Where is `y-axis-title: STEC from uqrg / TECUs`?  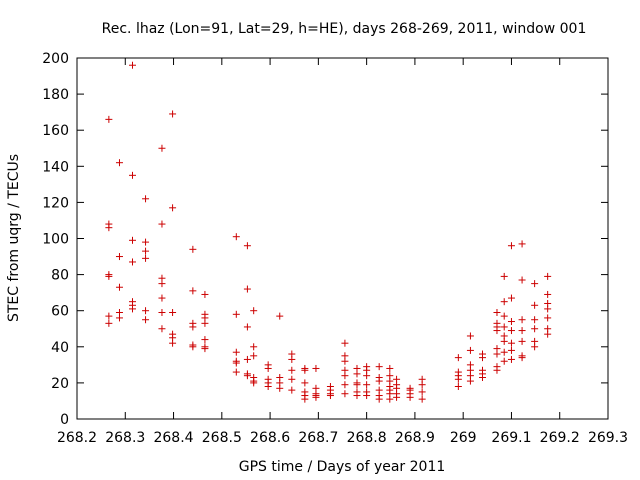
y-axis-title: STEC from uqrg / TECUs is located at coordinates (14, 238).